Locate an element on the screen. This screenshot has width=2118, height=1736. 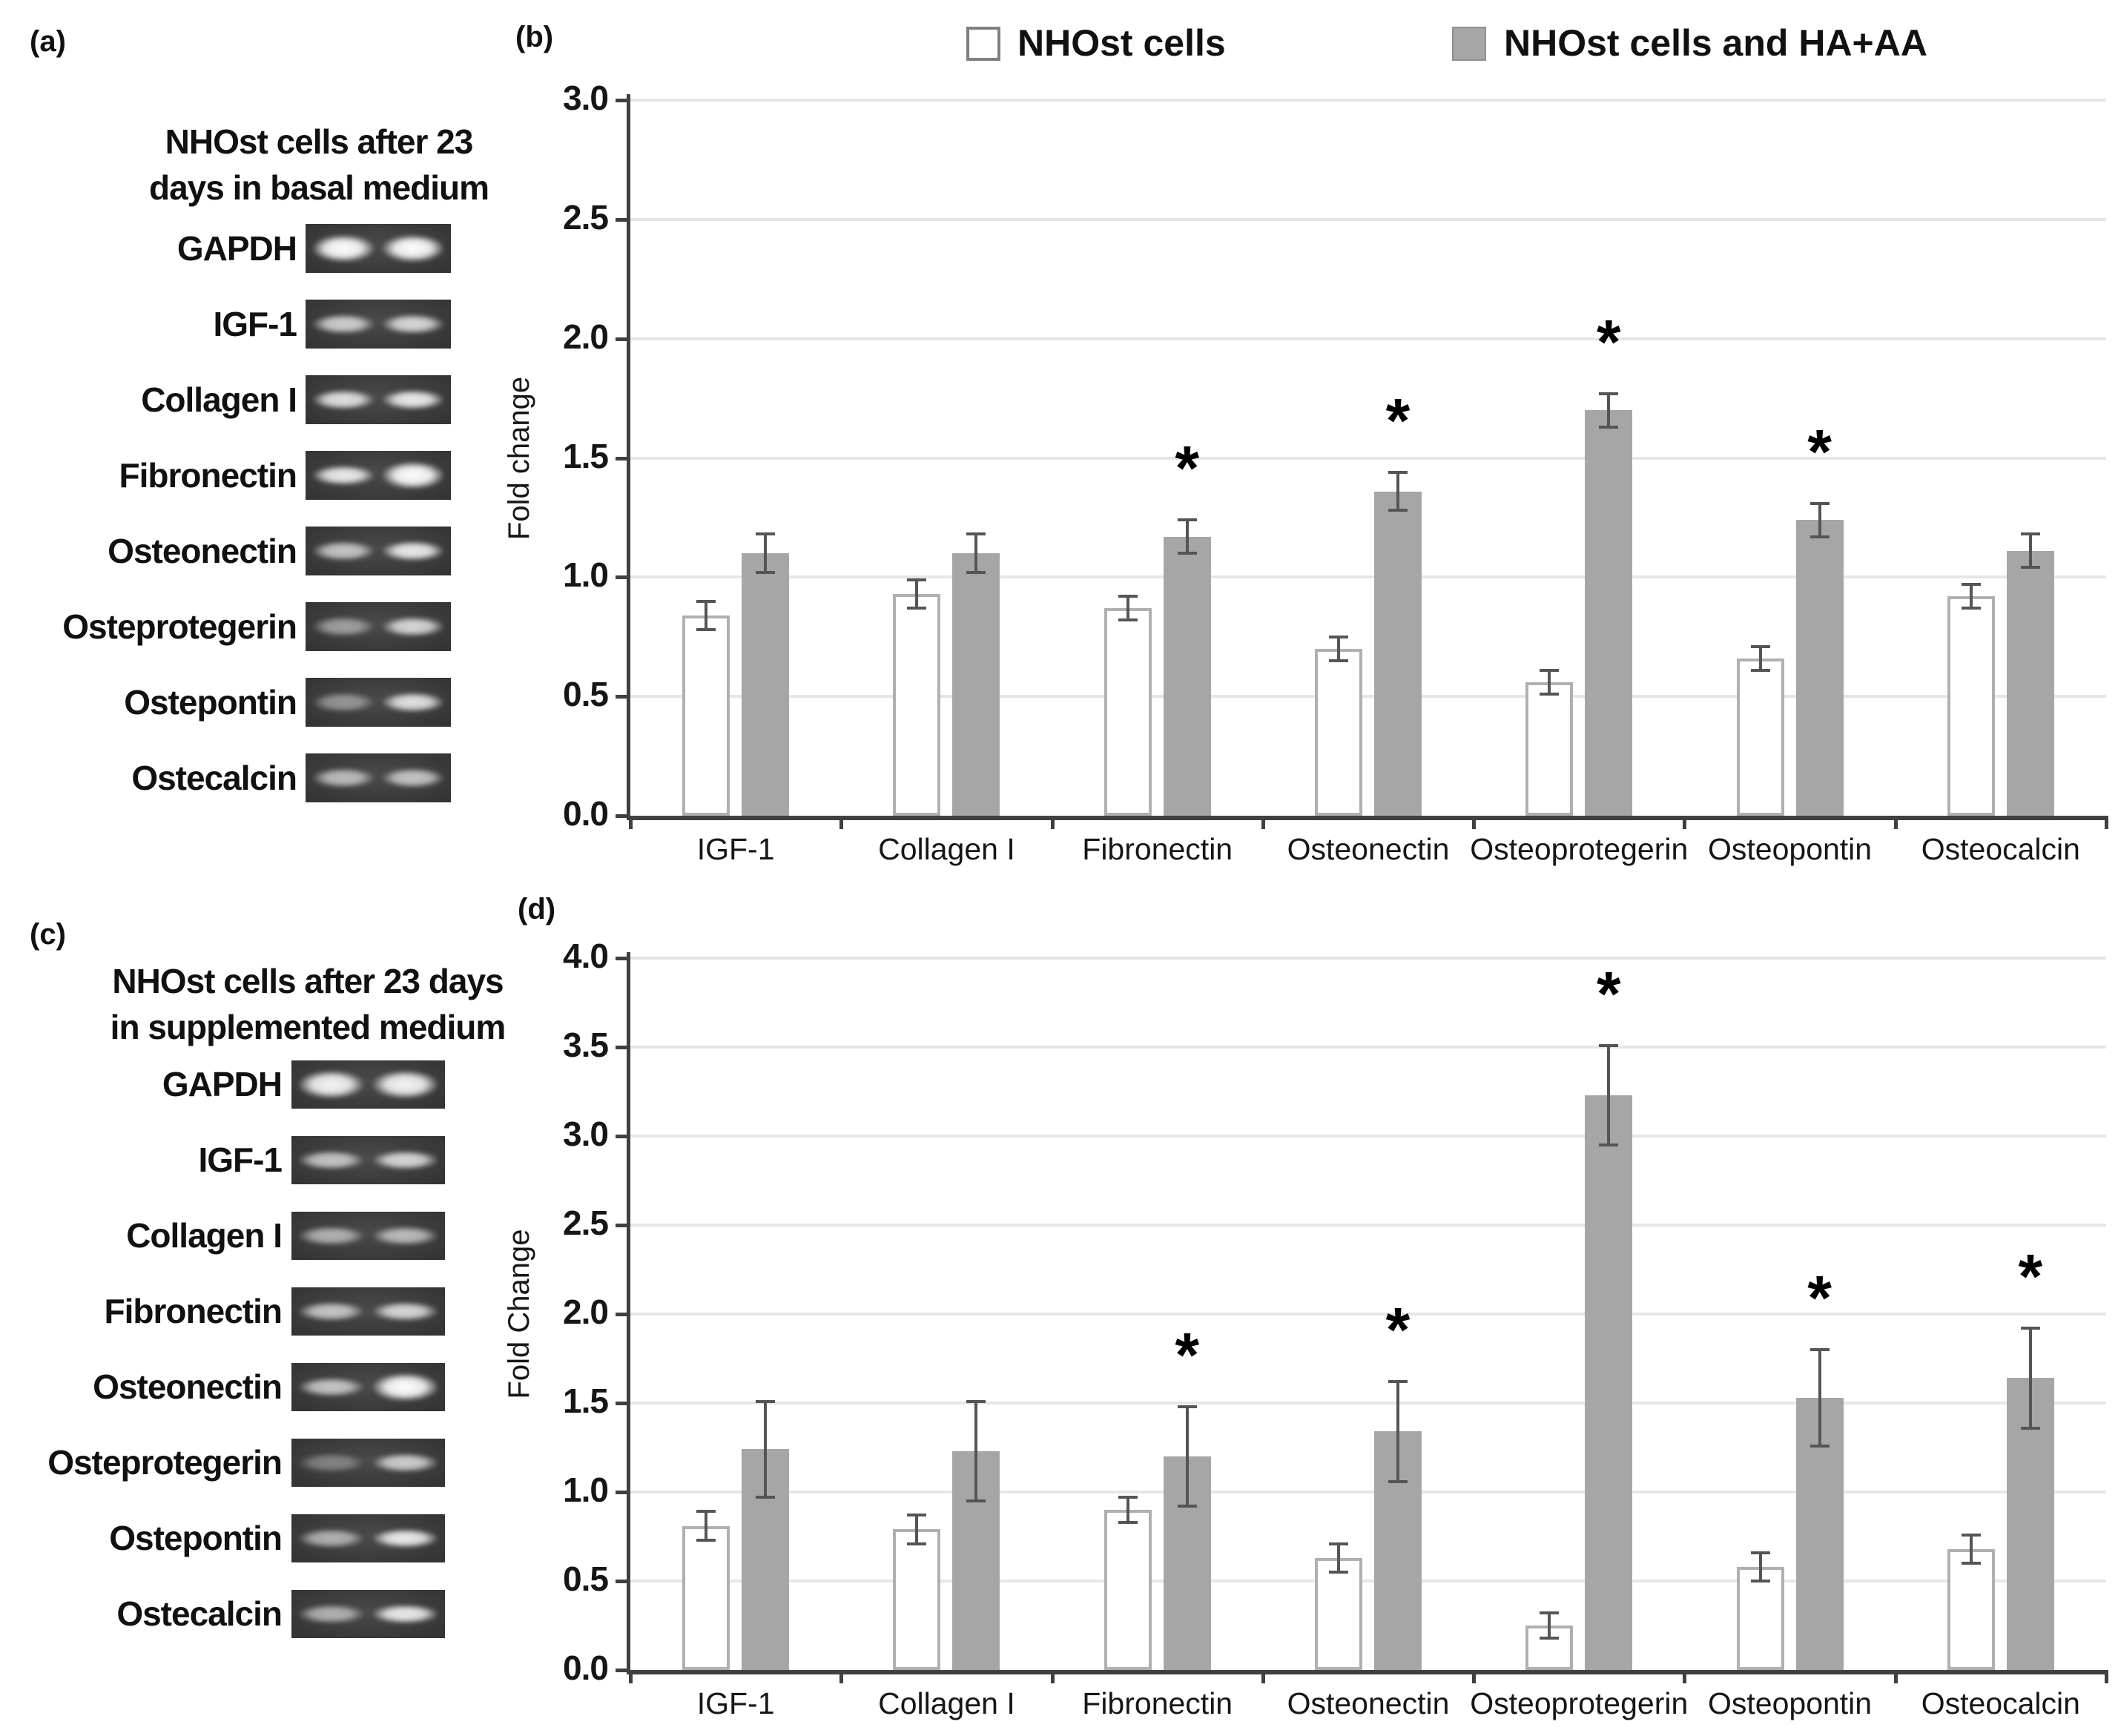
panel-a-title-line1: NHOst cells after 23 is located at coordinates (319, 141).